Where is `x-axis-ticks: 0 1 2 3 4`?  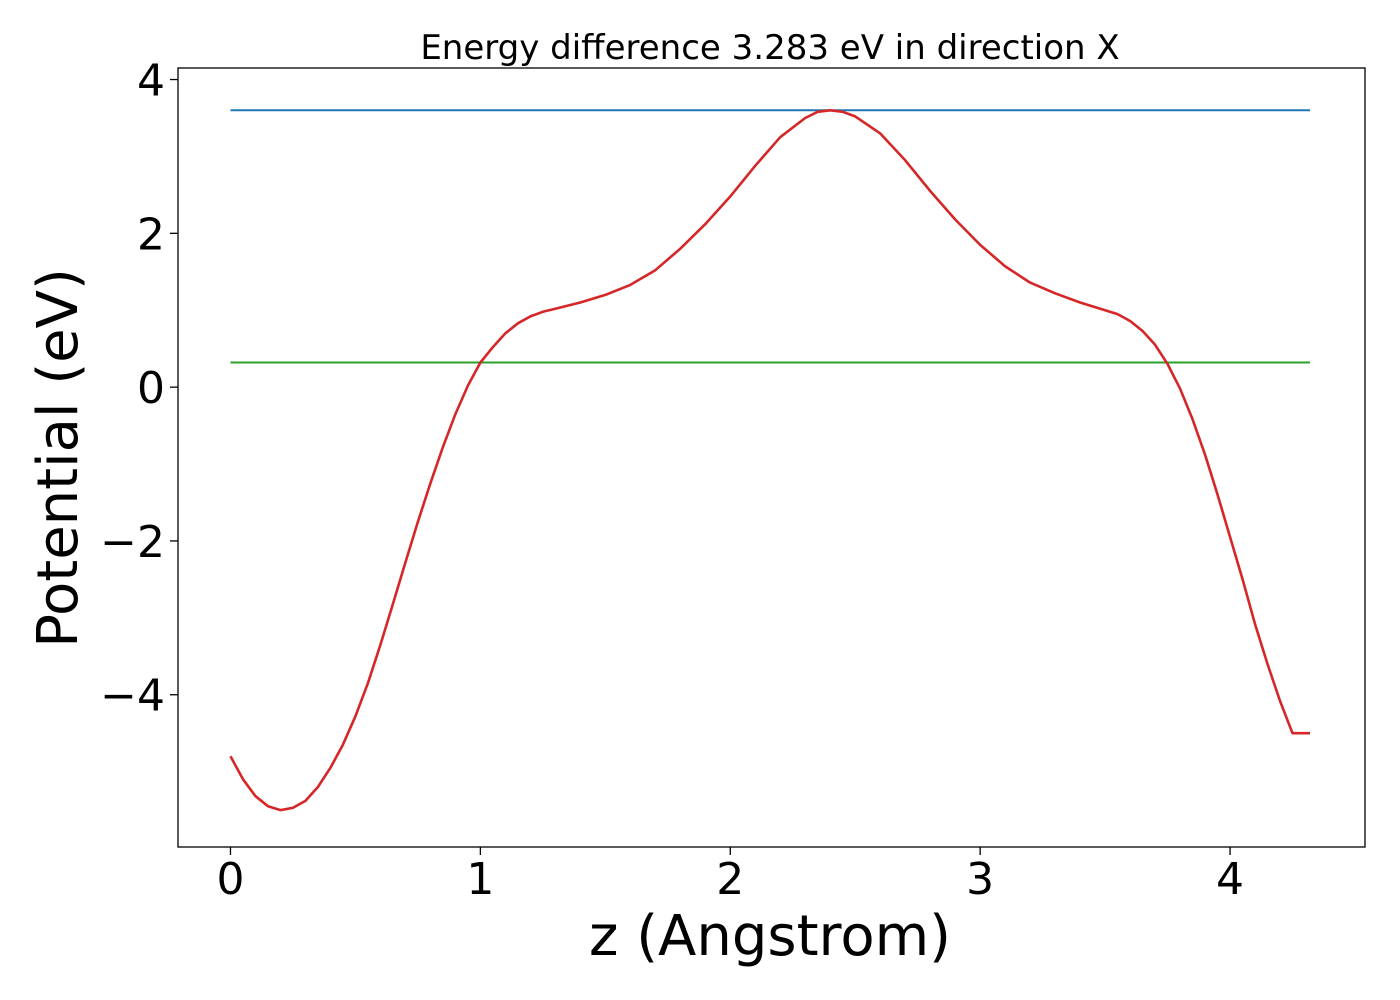 x-axis-ticks: 0 1 2 3 4 is located at coordinates (730, 876).